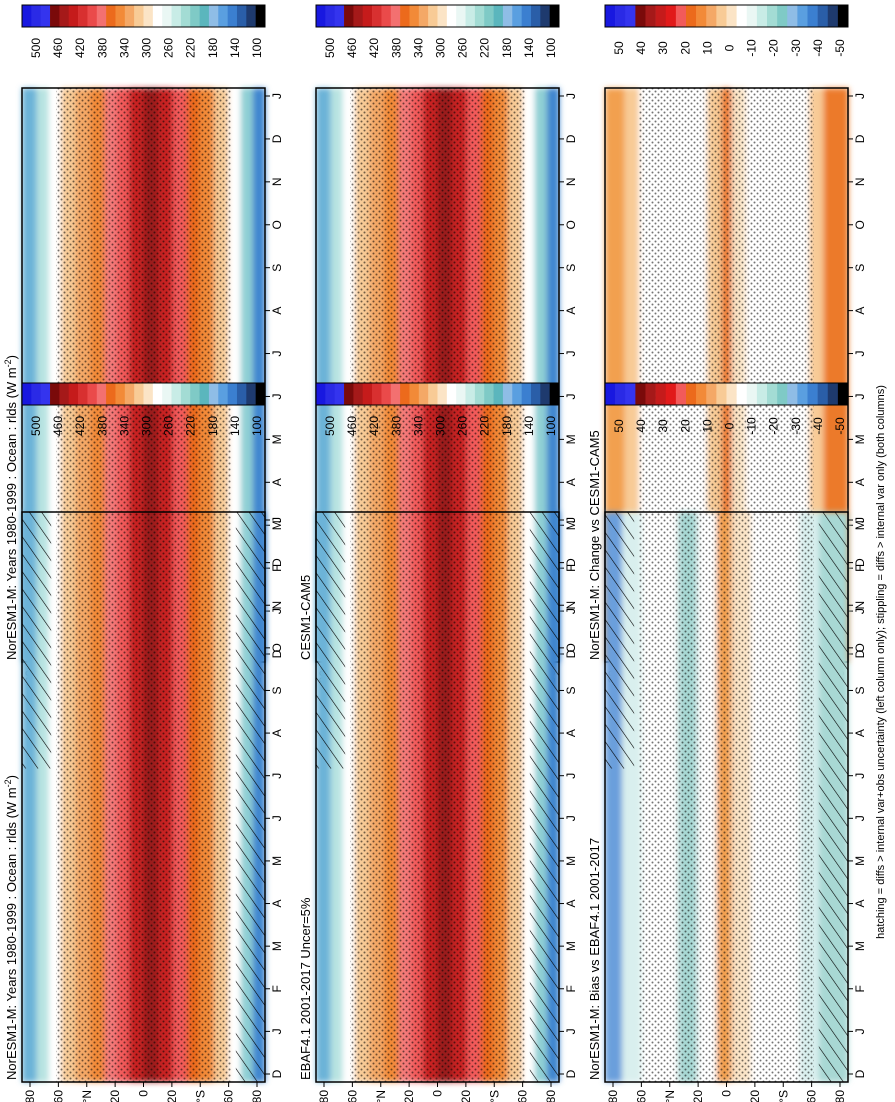 The width and height of the screenshot is (895, 1102). What do you see at coordinates (396, 48) in the screenshot?
I see `colorbar-label: 380` at bounding box center [396, 48].